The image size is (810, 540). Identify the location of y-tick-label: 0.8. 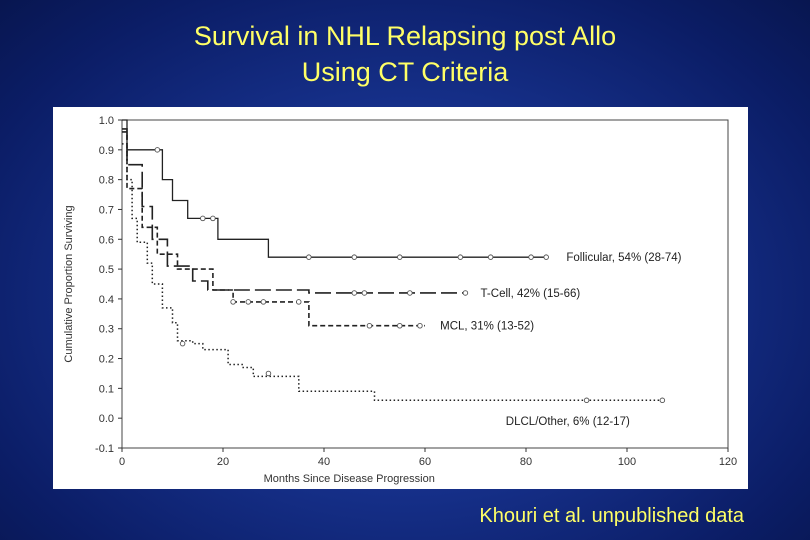
(106, 181).